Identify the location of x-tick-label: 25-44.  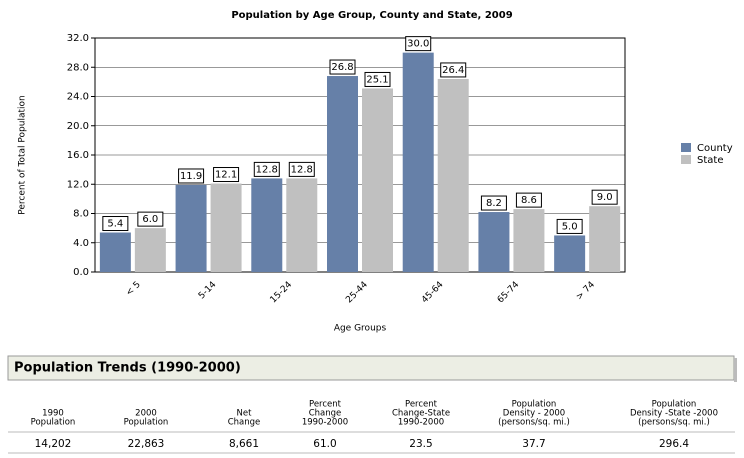
(357, 293).